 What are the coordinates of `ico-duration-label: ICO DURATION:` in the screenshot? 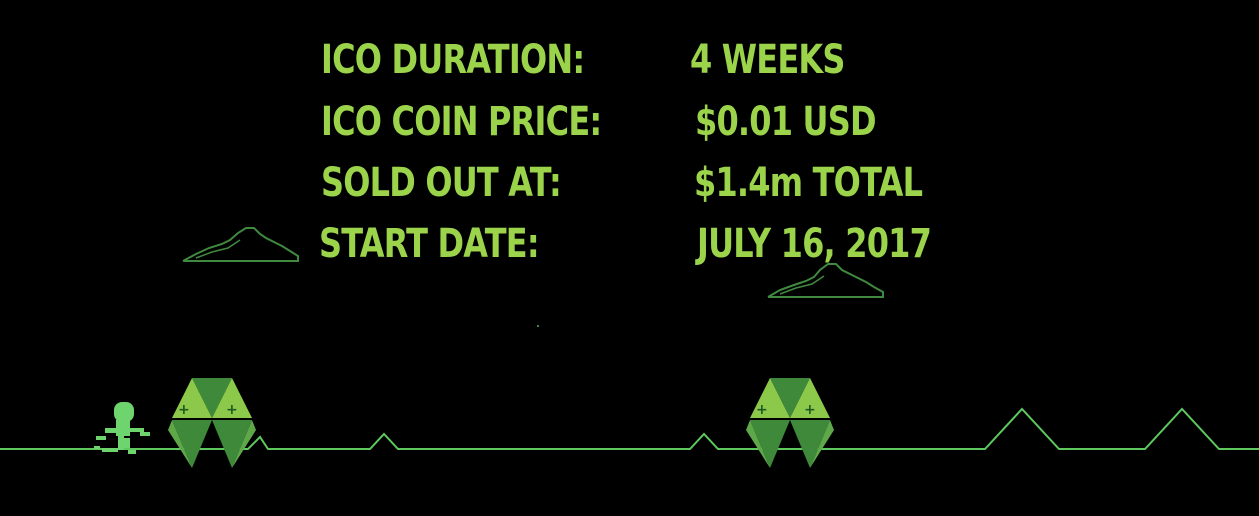 It's located at (453, 60).